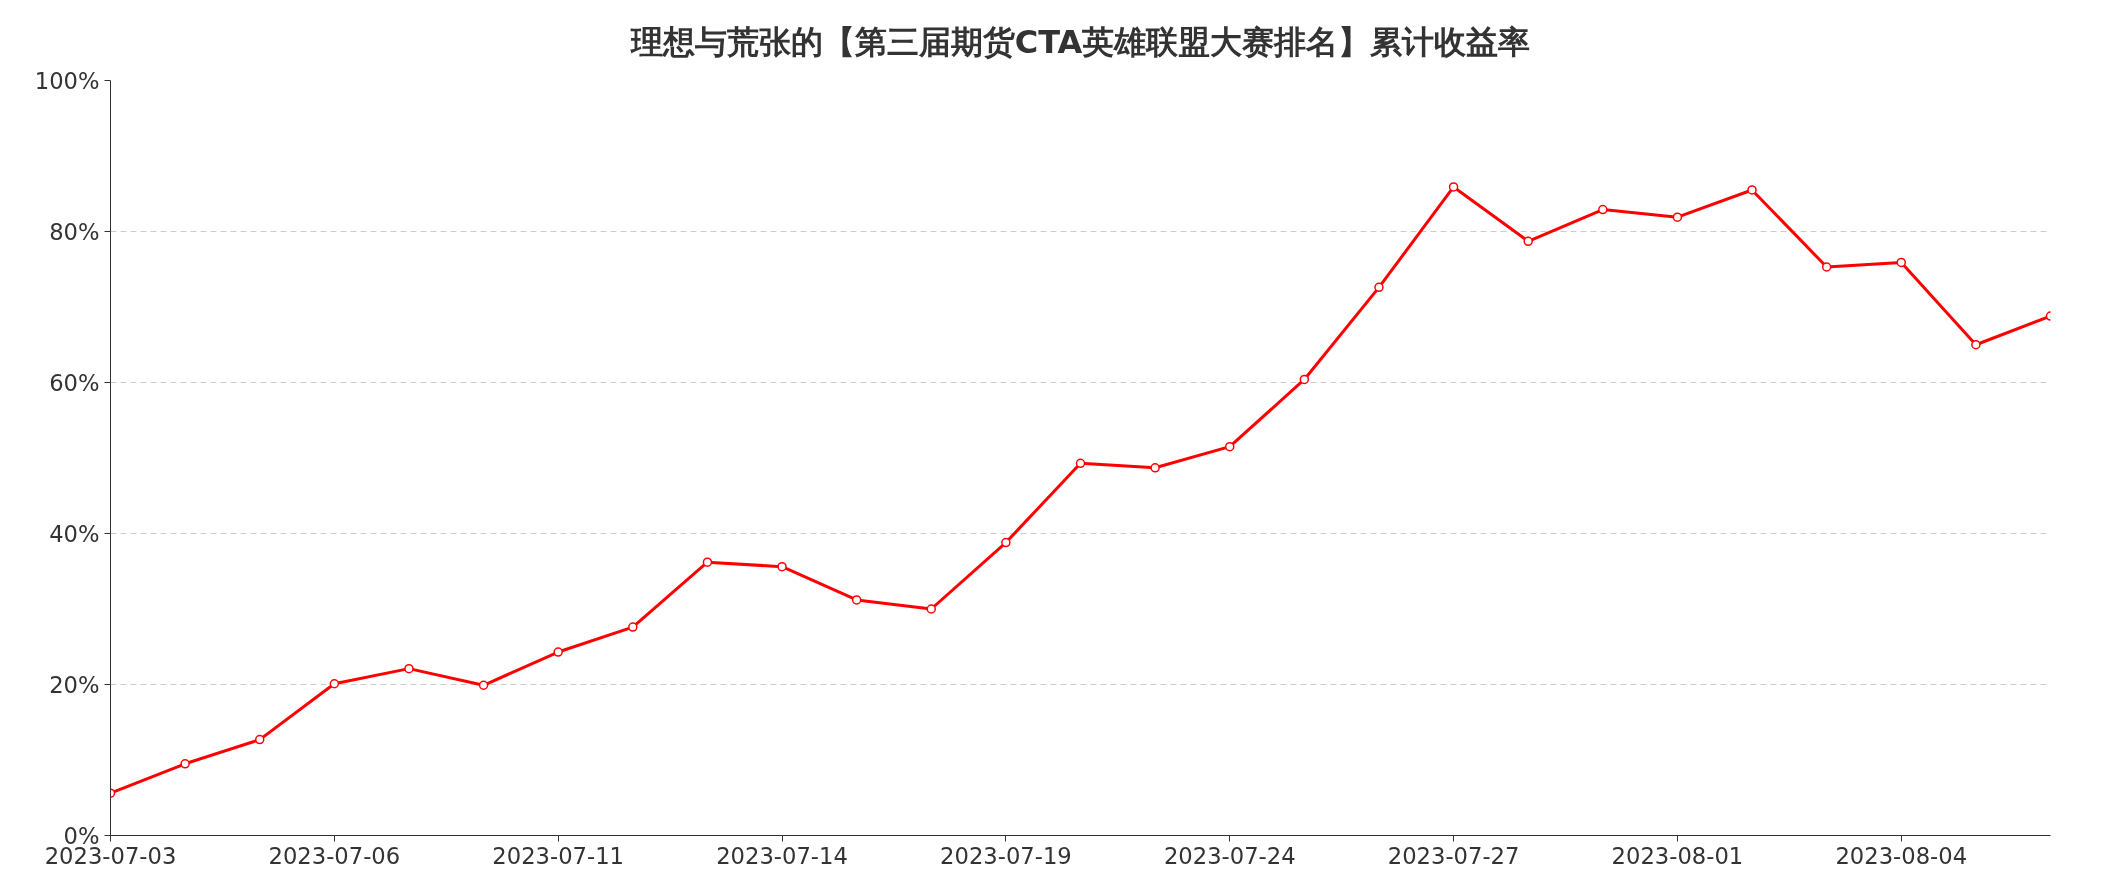 The image size is (2118, 874). Describe the element at coordinates (1229, 855) in the screenshot. I see `x-tick-label: 2023-07-24` at that location.